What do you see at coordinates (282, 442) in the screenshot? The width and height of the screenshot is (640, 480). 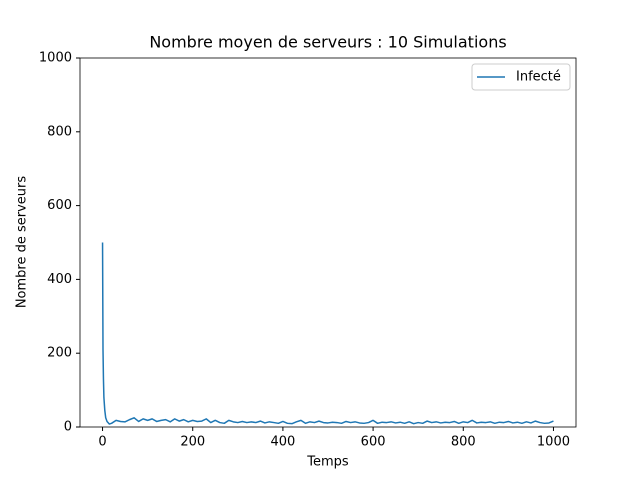 I see `x-tick-label: 400` at bounding box center [282, 442].